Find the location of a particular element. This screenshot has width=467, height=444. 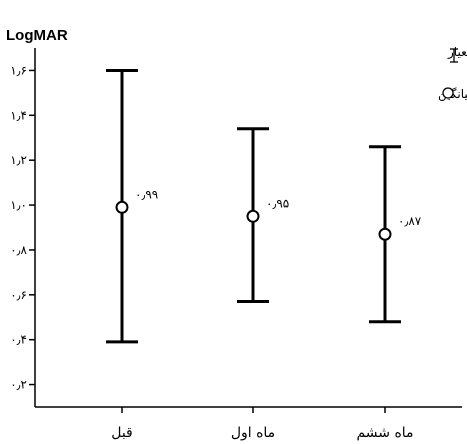

x-tick-label: قبل is located at coordinates (122, 433).